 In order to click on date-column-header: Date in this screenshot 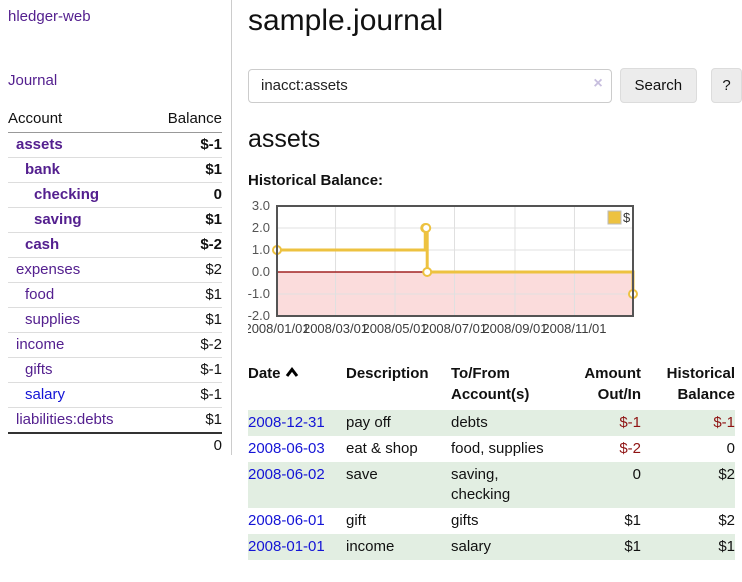, I will do `click(297, 385)`.